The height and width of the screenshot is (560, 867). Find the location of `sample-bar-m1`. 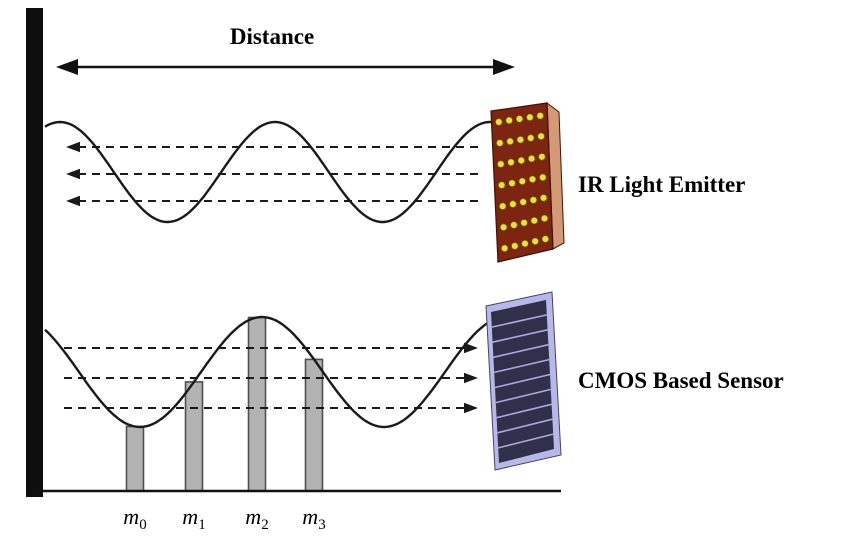

sample-bar-m1 is located at coordinates (194, 436).